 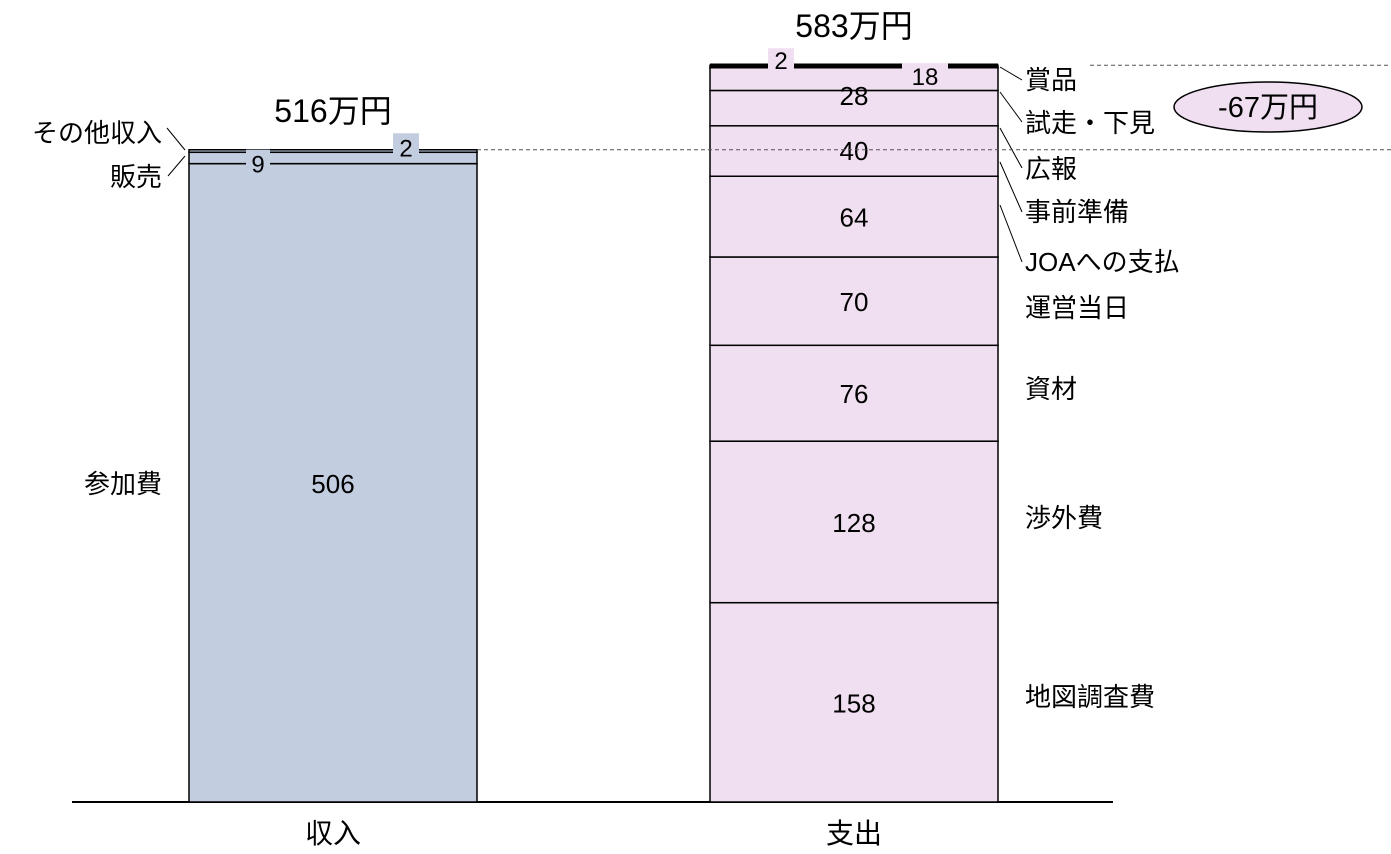 I want to click on expense-category-label: JOAへの支払, so click(x=1102, y=262).